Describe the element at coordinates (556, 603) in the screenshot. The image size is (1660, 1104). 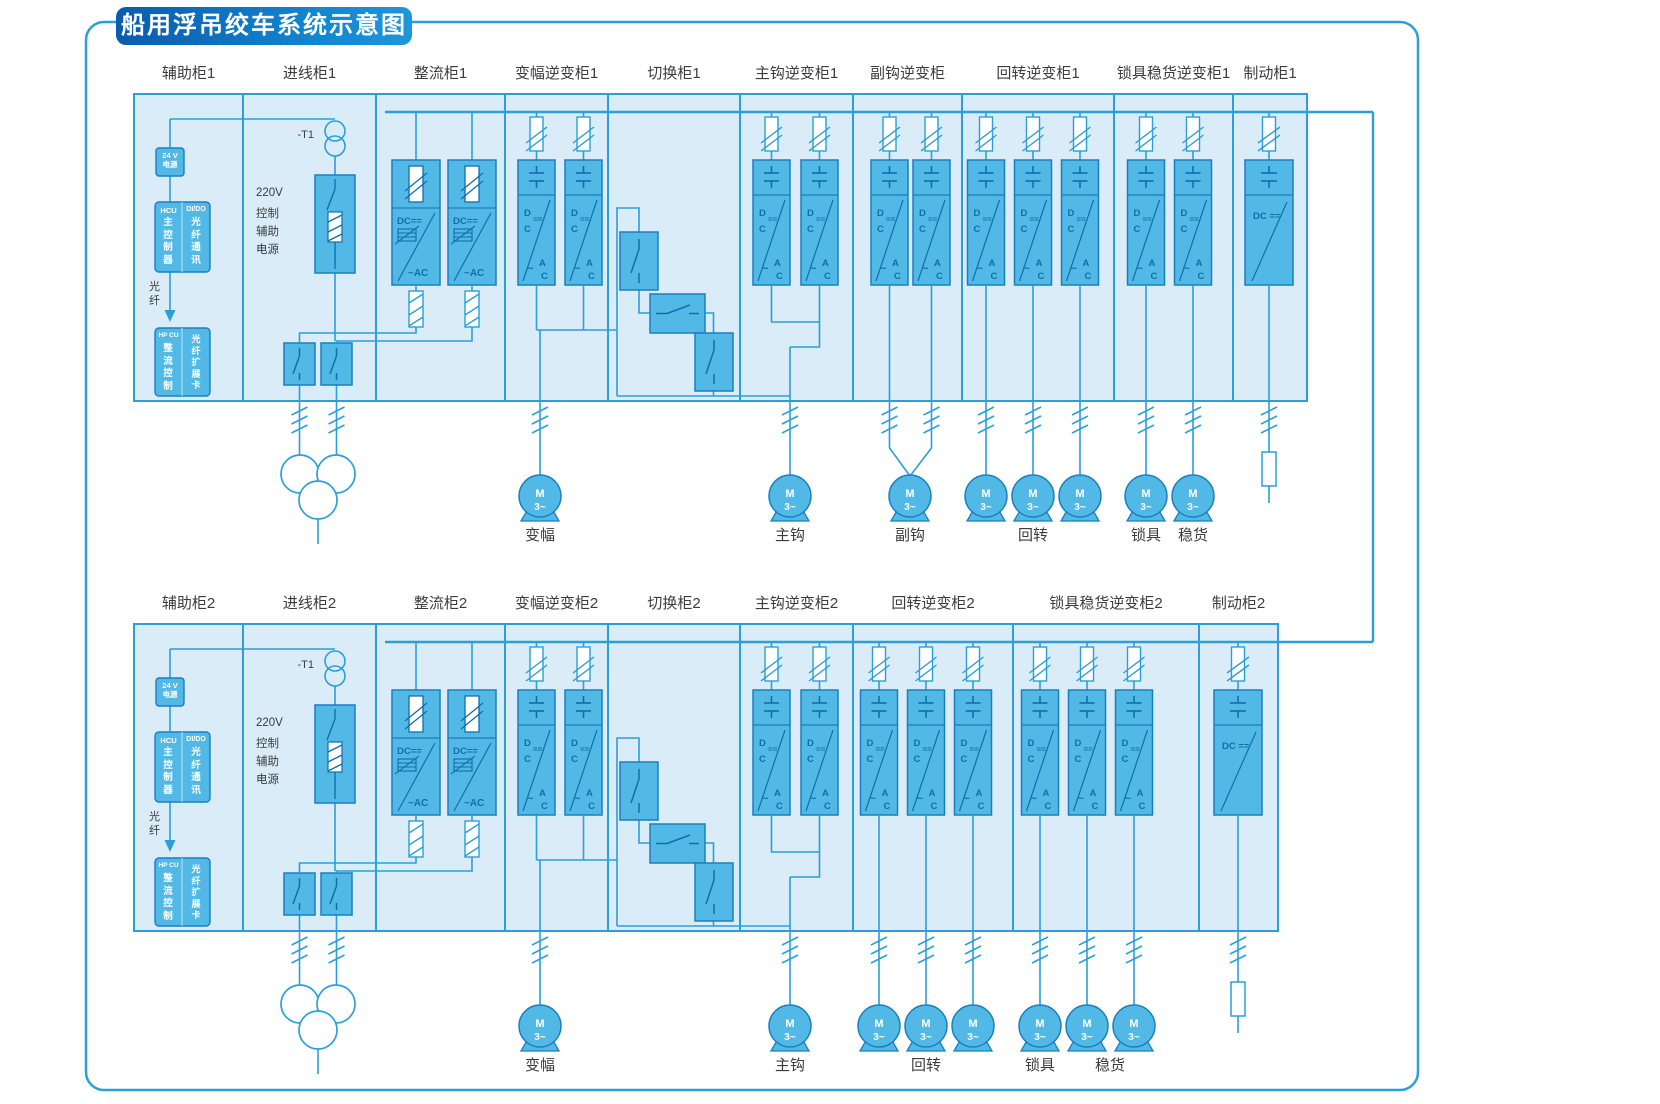
I see `label-cabinet-luffing-2: 变幅逆变柜2` at that location.